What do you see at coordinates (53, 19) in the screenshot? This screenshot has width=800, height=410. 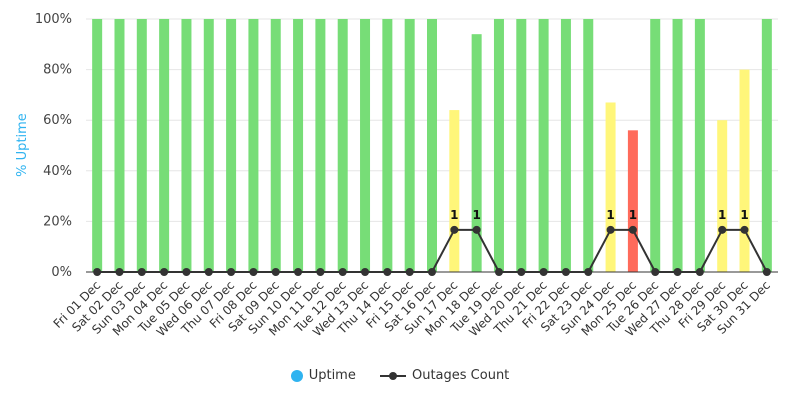 I see `y-tick-label: 100%` at bounding box center [53, 19].